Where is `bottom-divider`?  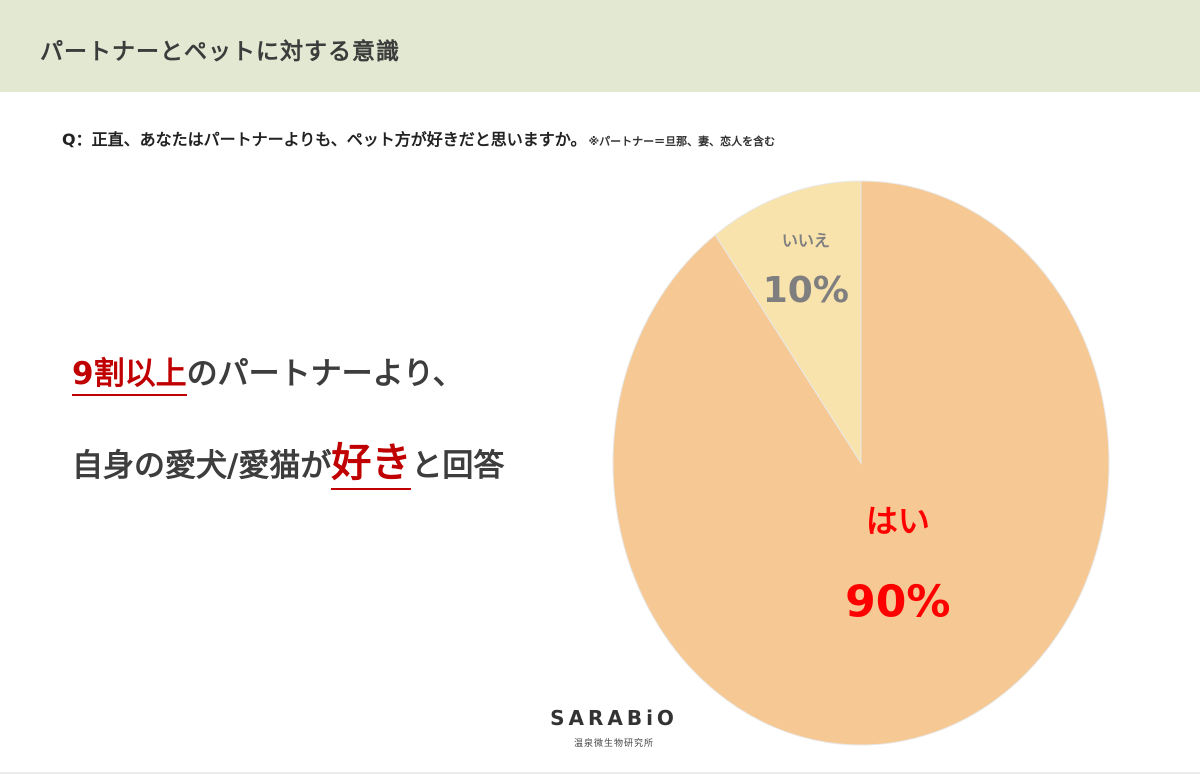 bottom-divider is located at coordinates (600, 773).